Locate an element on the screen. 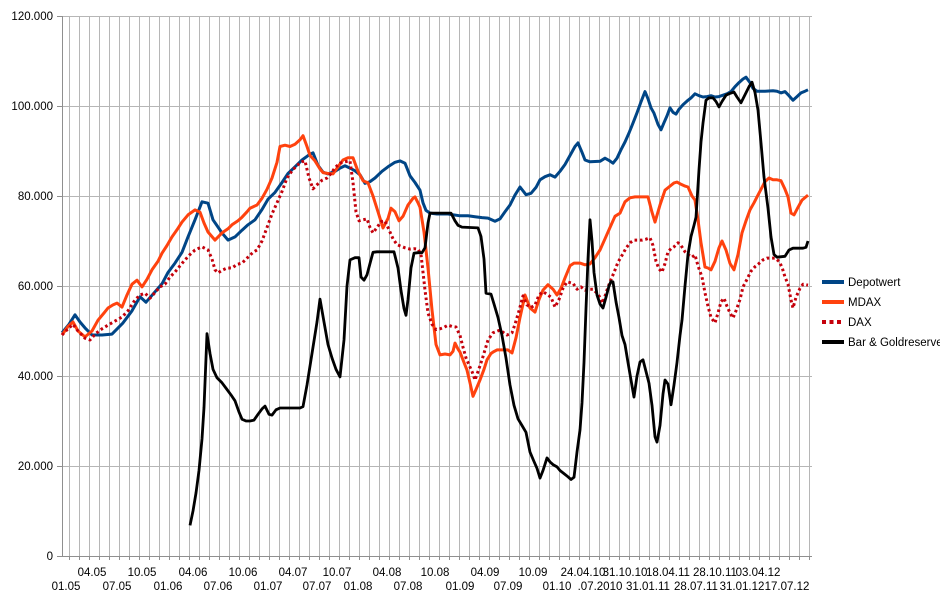  x-axis-label: 04.07 is located at coordinates (293, 573).